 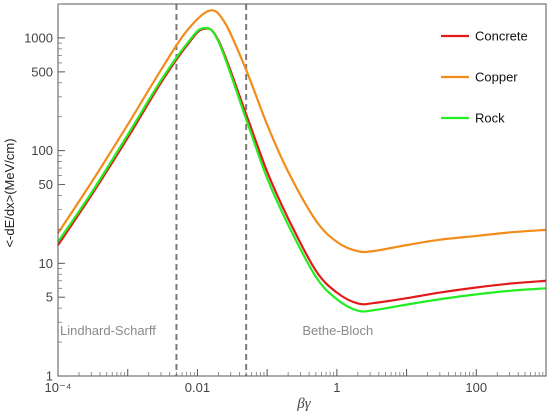 I want to click on y-tick-label: 50, so click(x=46, y=184).